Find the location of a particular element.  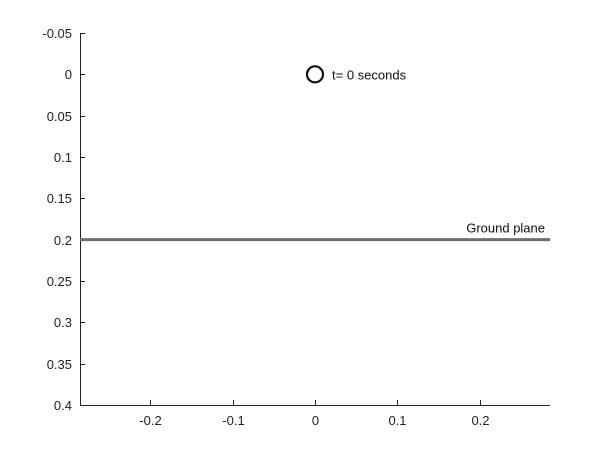

data-point-marker is located at coordinates (315, 74).